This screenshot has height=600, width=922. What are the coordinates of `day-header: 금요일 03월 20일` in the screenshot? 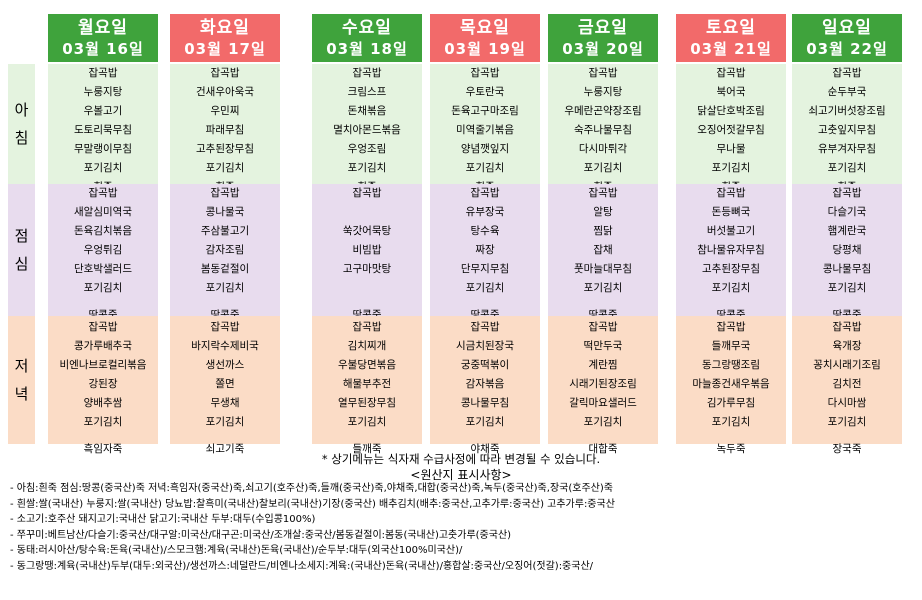 It's located at (603, 38).